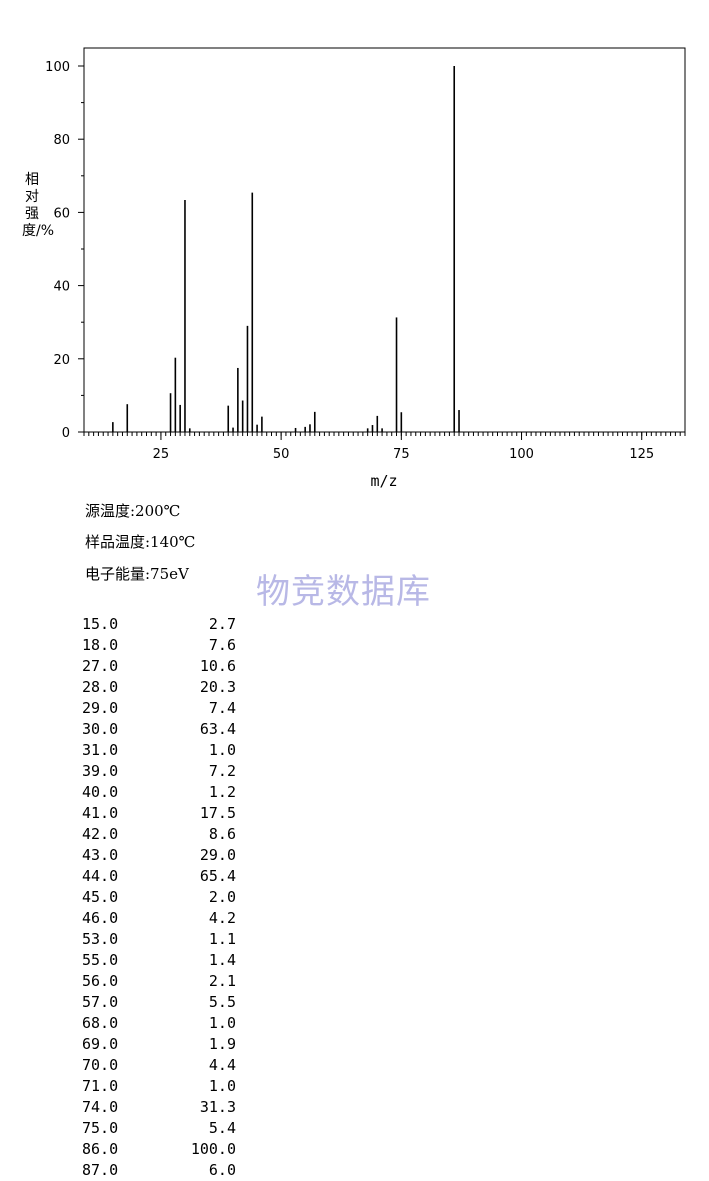 The width and height of the screenshot is (709, 1181). Describe the element at coordinates (222, 792) in the screenshot. I see `abundance-cell: 1.2` at that location.